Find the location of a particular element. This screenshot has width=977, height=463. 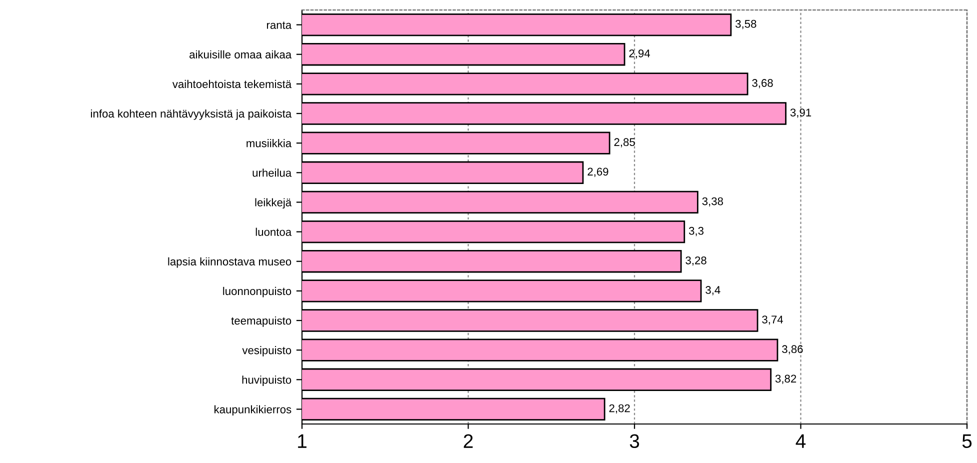

x-tick-label: 3 is located at coordinates (635, 441).